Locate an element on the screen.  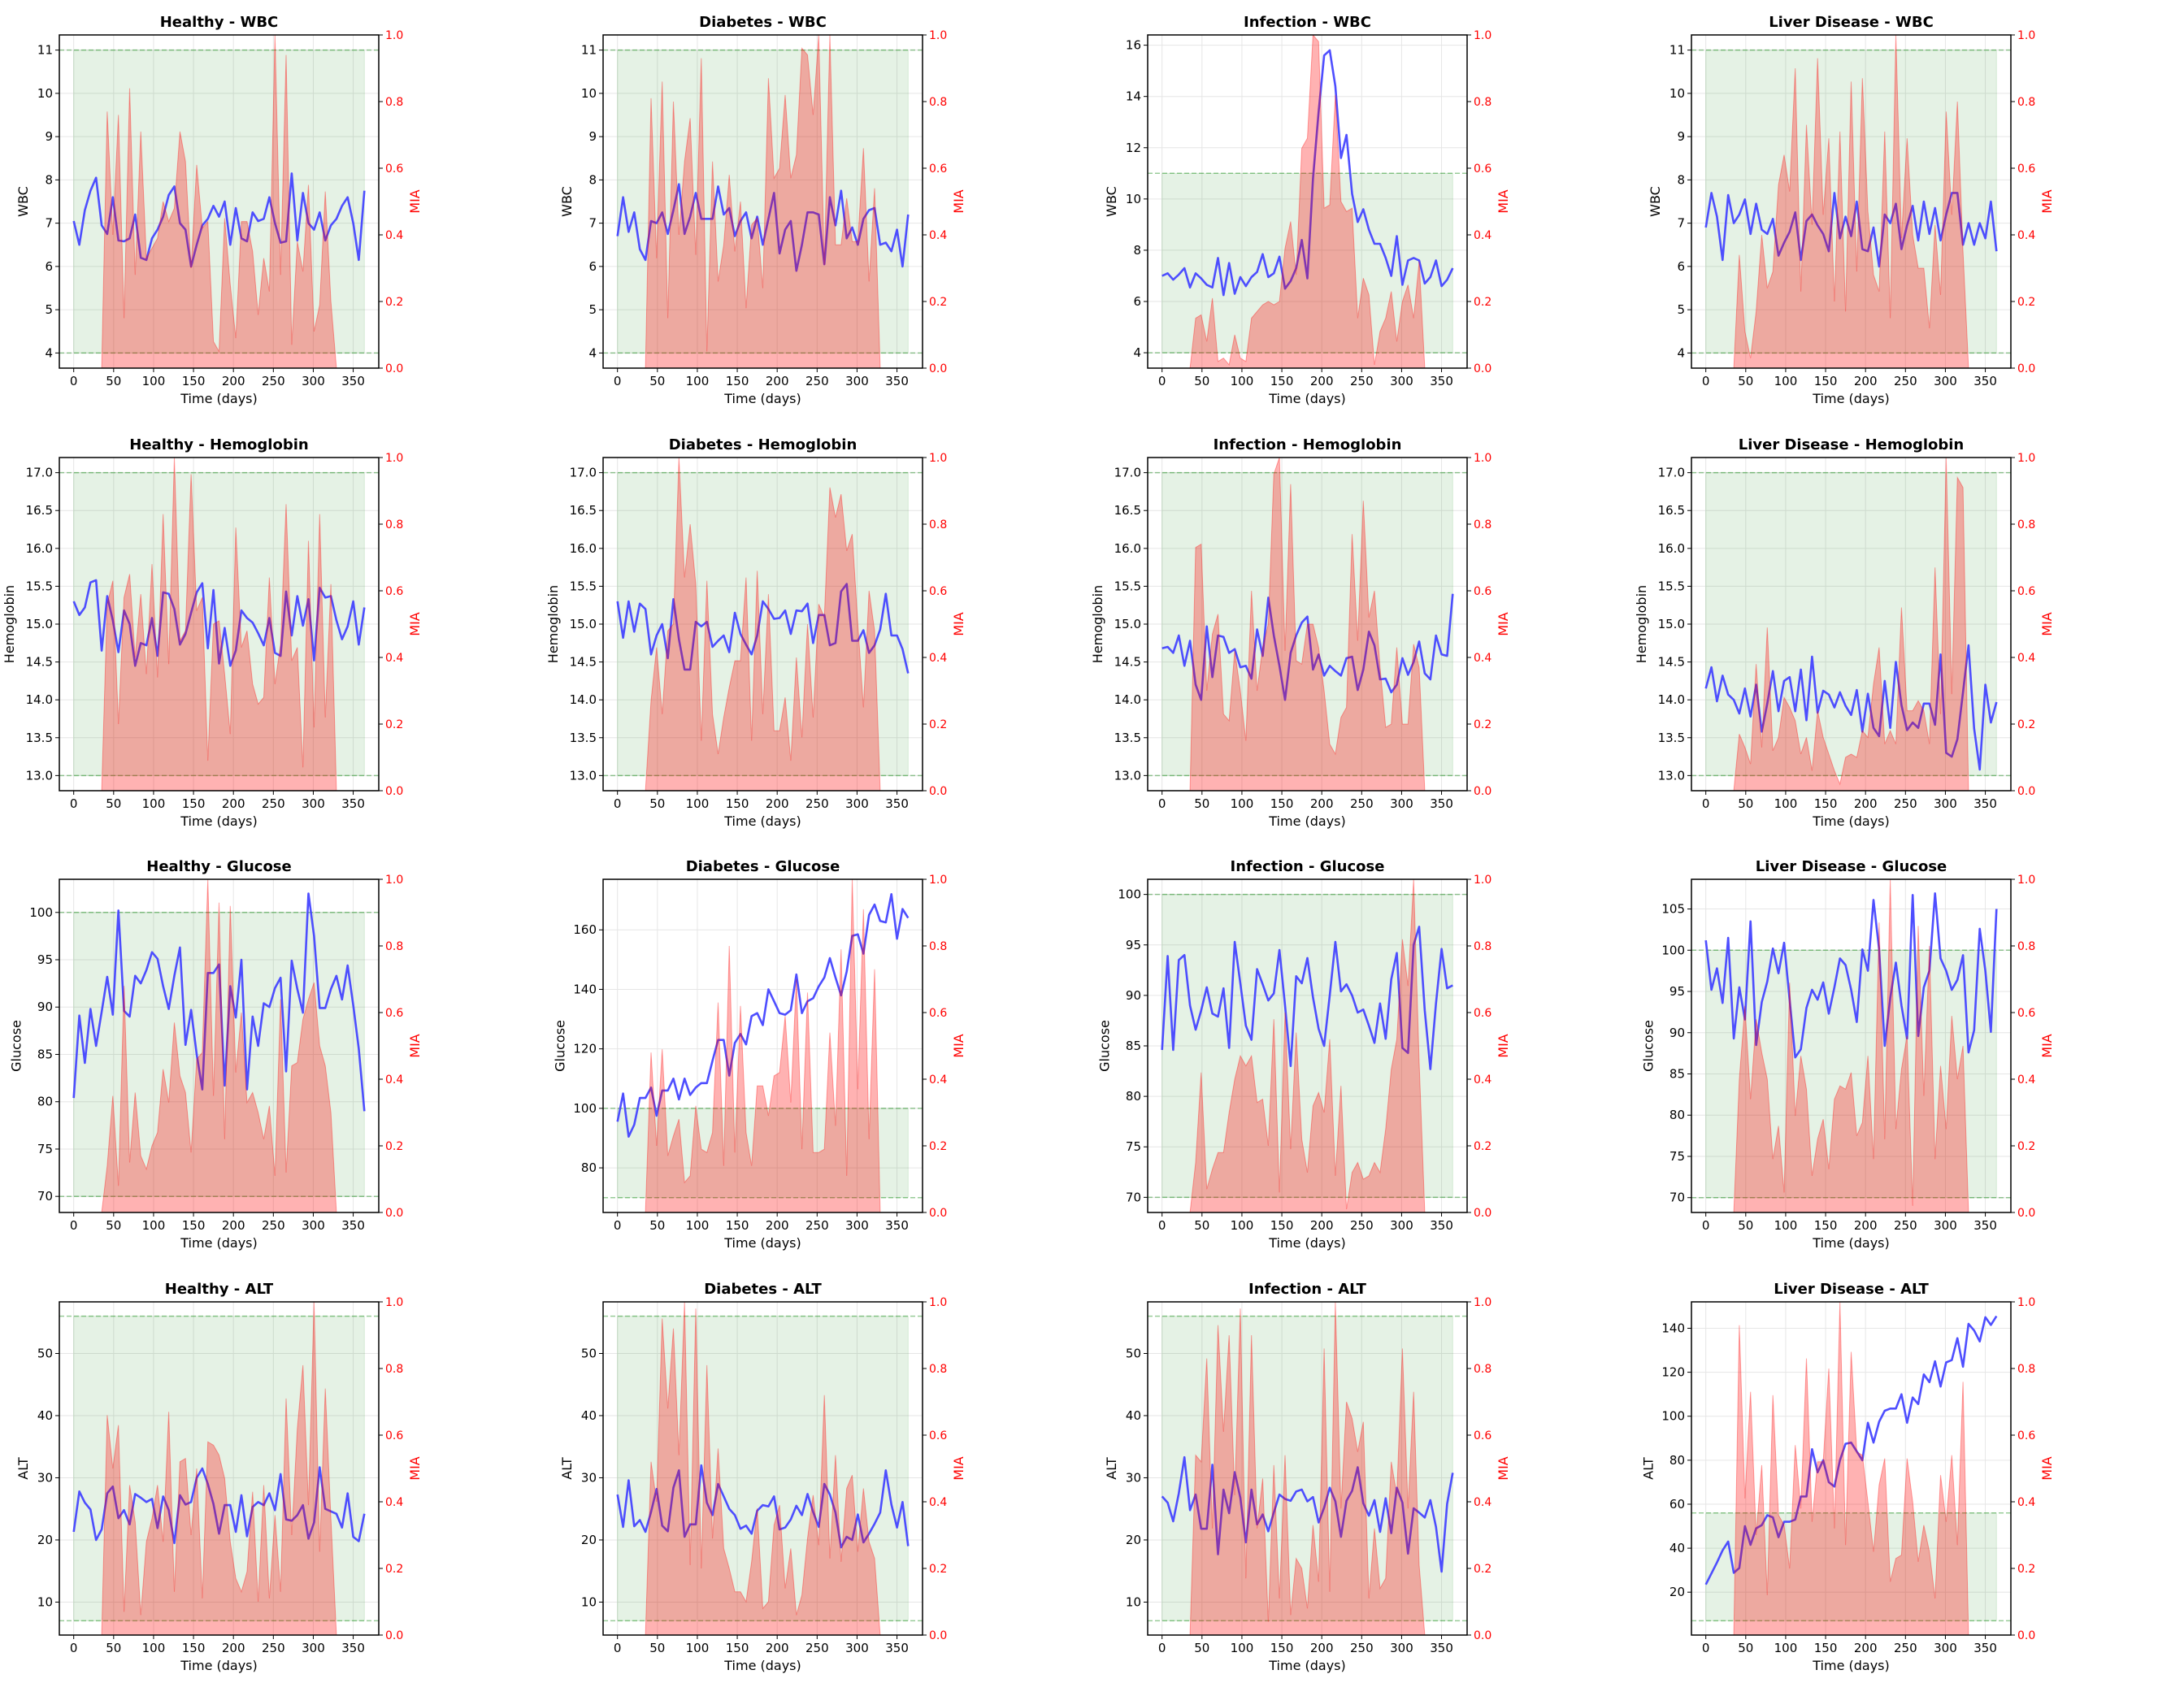
subplot-title: Liver Disease - Hemoglobin is located at coordinates (1852, 444).